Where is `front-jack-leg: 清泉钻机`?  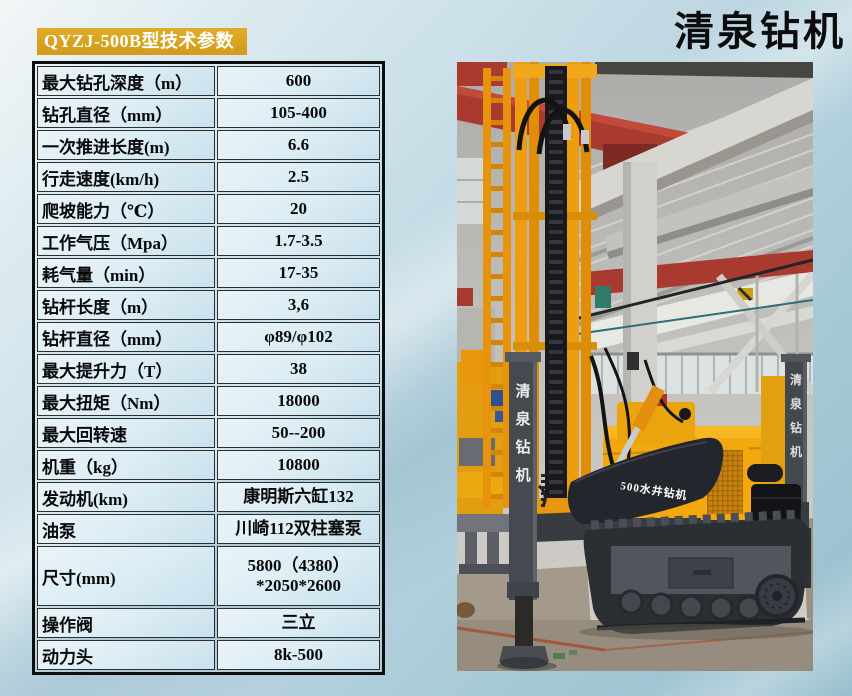 front-jack-leg: 清泉钻机 is located at coordinates (527, 511).